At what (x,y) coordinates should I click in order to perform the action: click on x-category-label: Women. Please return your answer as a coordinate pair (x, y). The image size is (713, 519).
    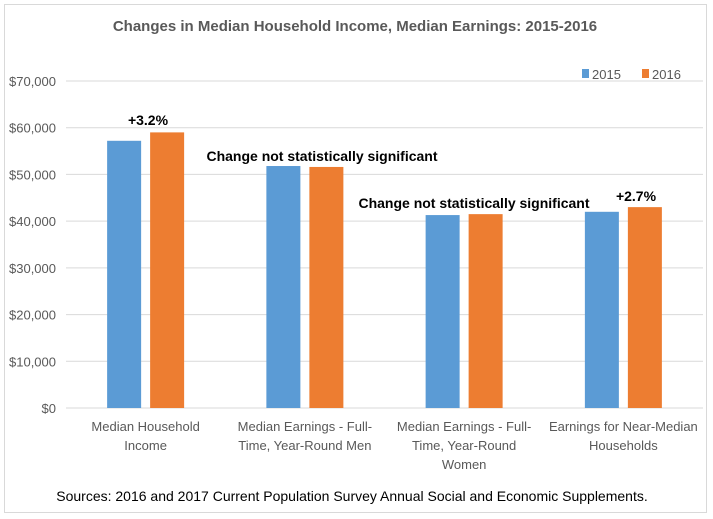
    Looking at the image, I should click on (464, 464).